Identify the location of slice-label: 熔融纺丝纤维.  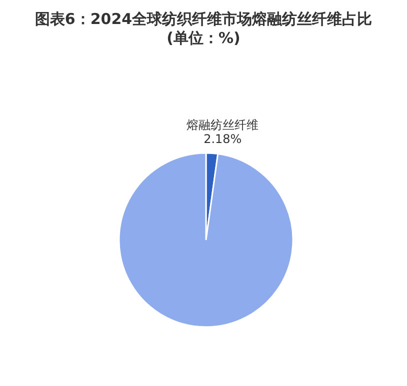
(222, 125).